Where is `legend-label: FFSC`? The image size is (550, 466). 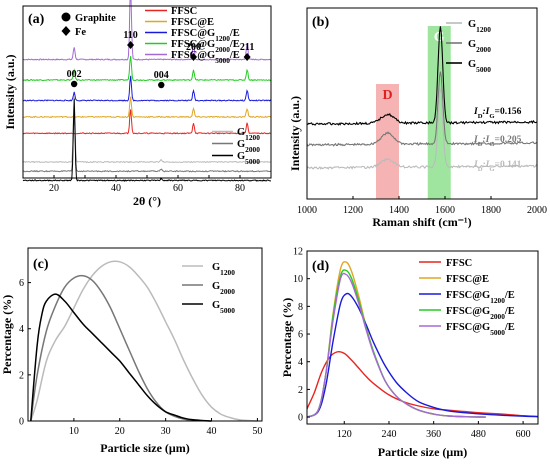
legend-label: FFSC is located at coordinates (184, 11).